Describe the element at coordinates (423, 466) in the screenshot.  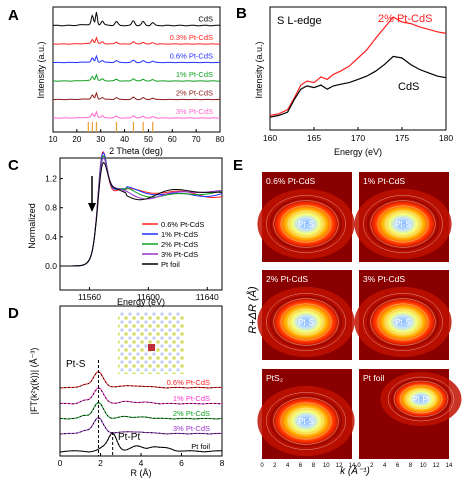
I see `panel-e-xtick-label: 10` at that location.